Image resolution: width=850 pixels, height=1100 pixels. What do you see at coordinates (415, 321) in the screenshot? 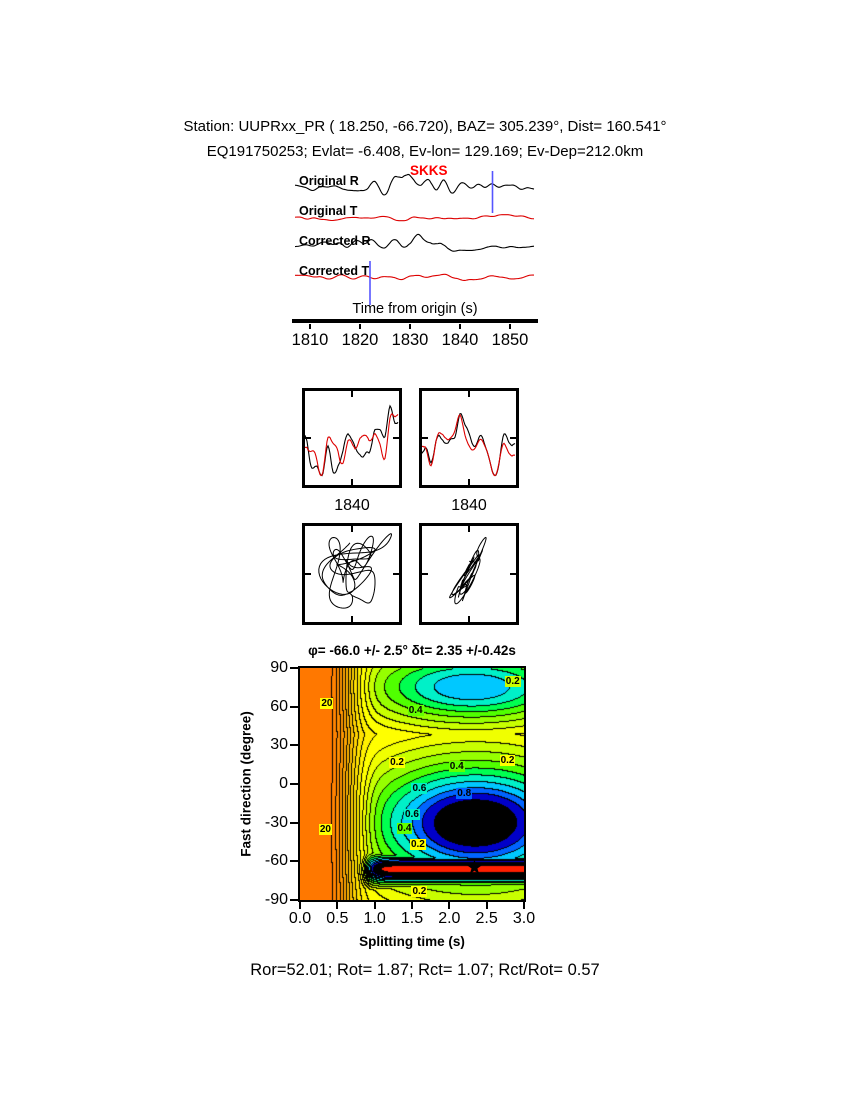
I see `time-axis-line` at bounding box center [415, 321].